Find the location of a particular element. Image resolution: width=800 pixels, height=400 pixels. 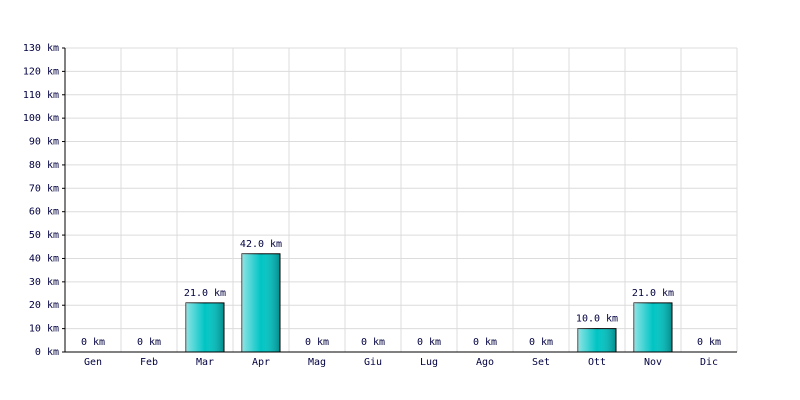

y-tick-label: 50 km is located at coordinates (44, 235).